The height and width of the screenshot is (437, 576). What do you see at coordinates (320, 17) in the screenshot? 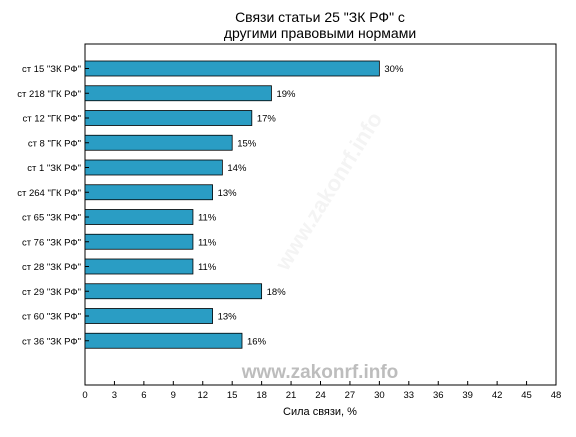
I see `chart-title-line-1: Связи статьи 25 "ЗК РФ" с` at bounding box center [320, 17].